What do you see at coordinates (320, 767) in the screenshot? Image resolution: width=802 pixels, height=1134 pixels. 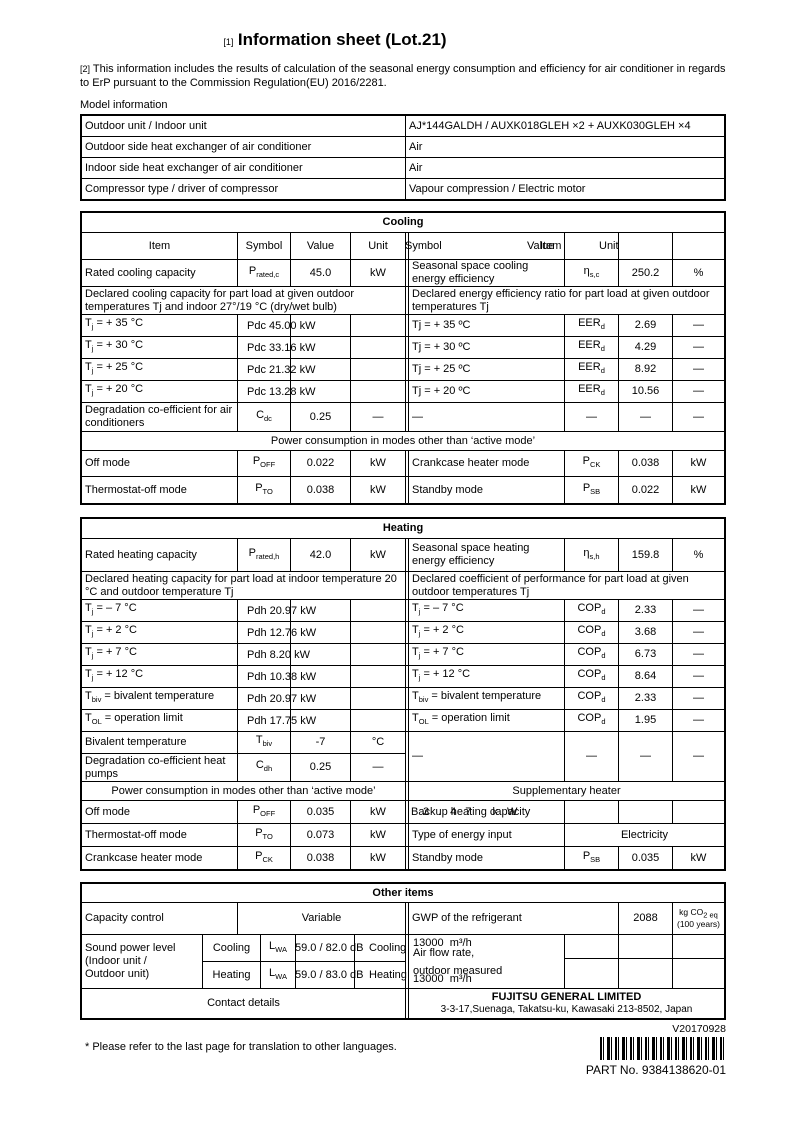 I see `value-cell: 0.25` at bounding box center [320, 767].